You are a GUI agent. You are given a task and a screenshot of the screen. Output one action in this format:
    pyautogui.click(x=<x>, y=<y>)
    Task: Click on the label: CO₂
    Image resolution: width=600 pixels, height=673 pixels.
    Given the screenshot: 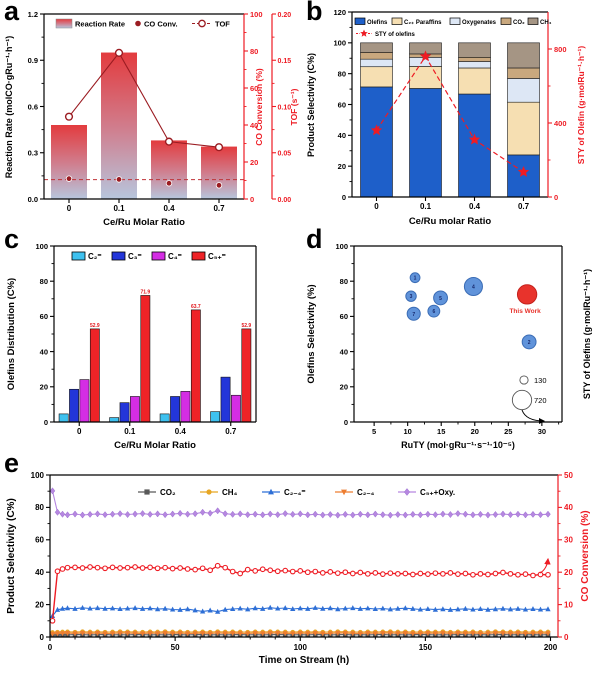 What is the action you would take?
    pyautogui.click(x=519, y=23)
    